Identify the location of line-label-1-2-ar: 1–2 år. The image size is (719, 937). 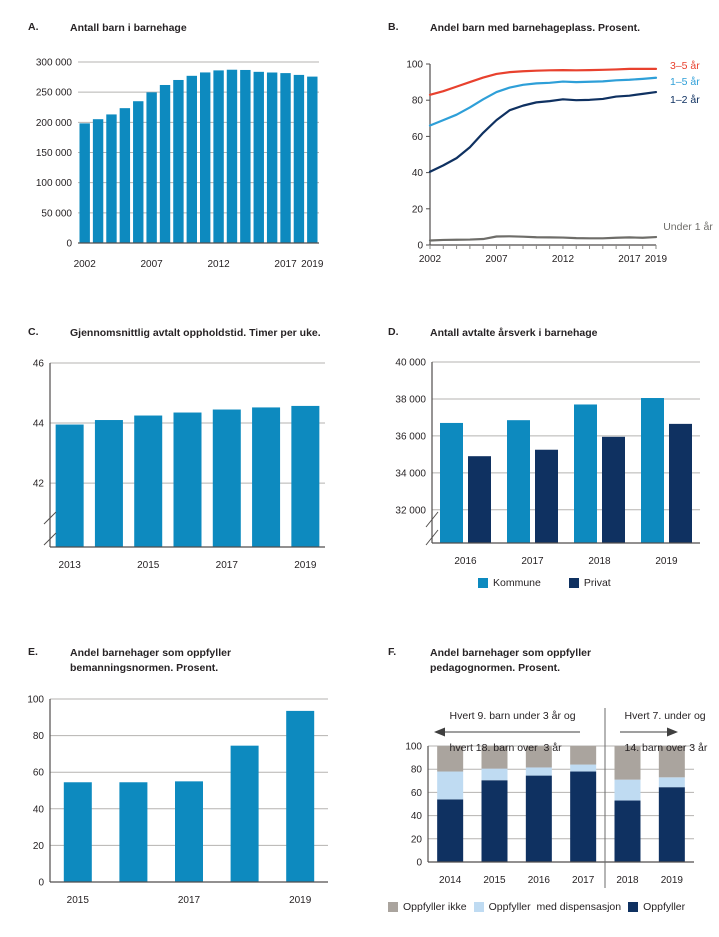
(685, 100).